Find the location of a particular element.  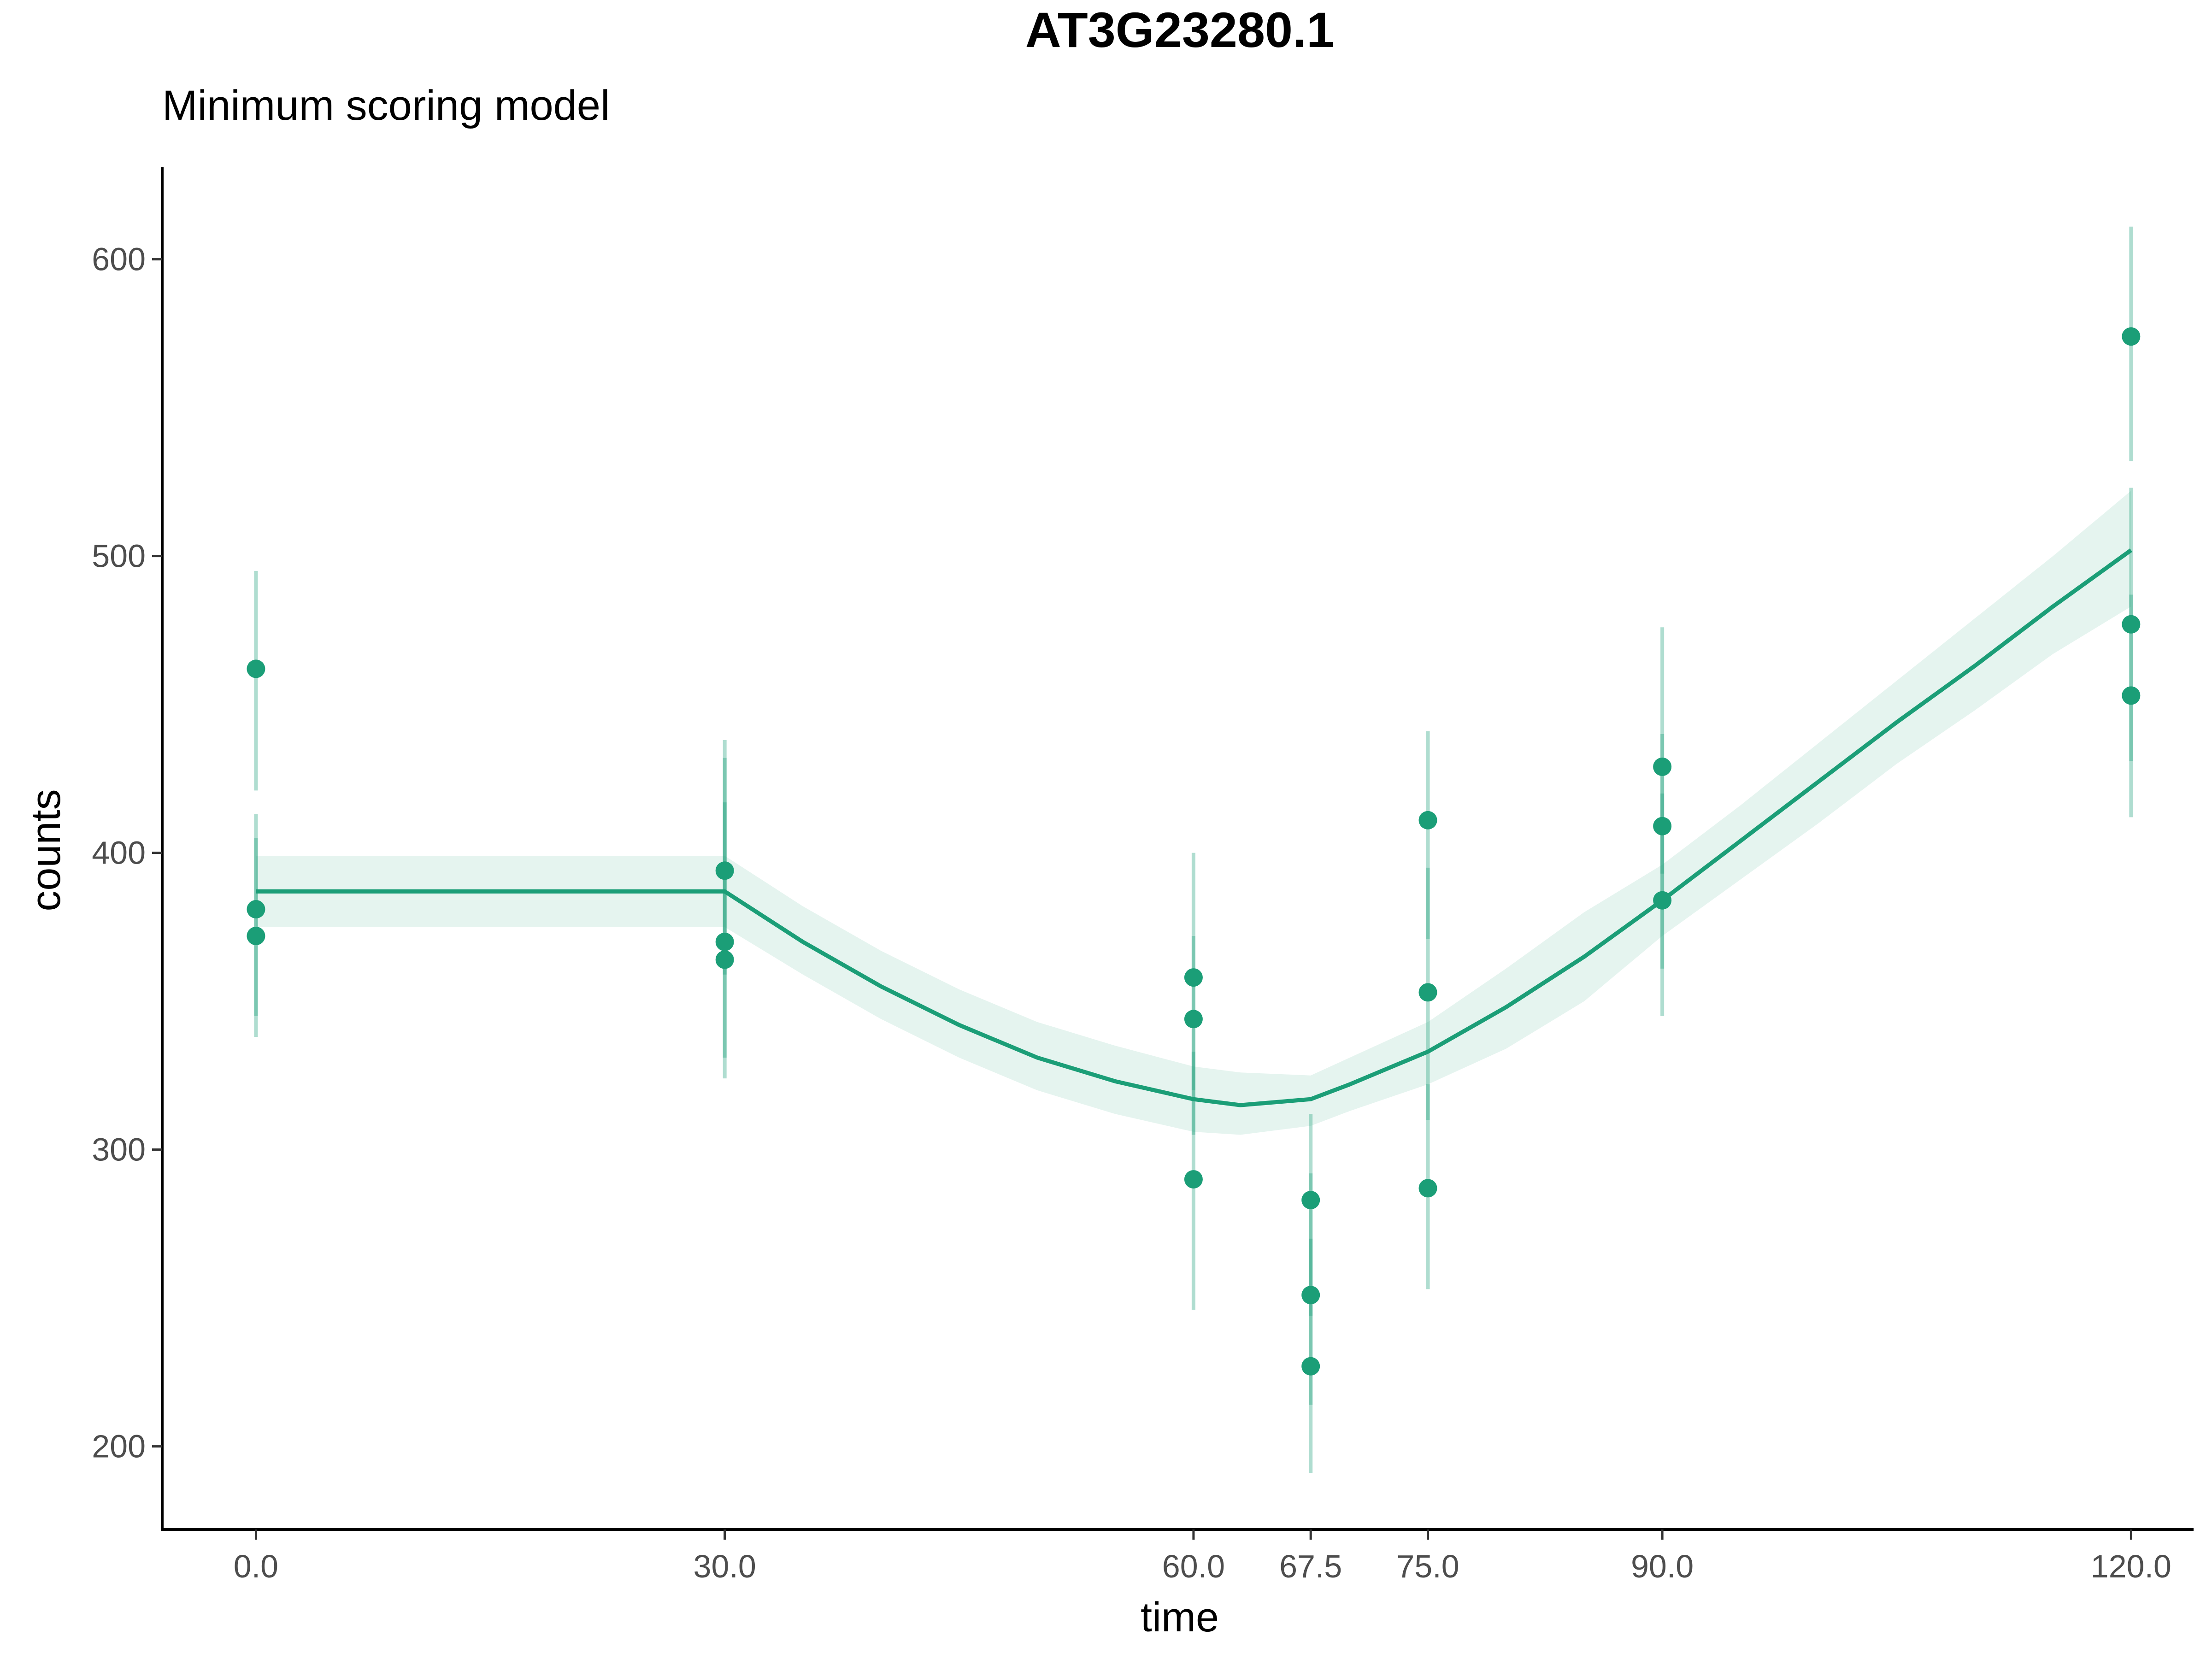

chart-title: AT3G23280.1 is located at coordinates (1179, 30).